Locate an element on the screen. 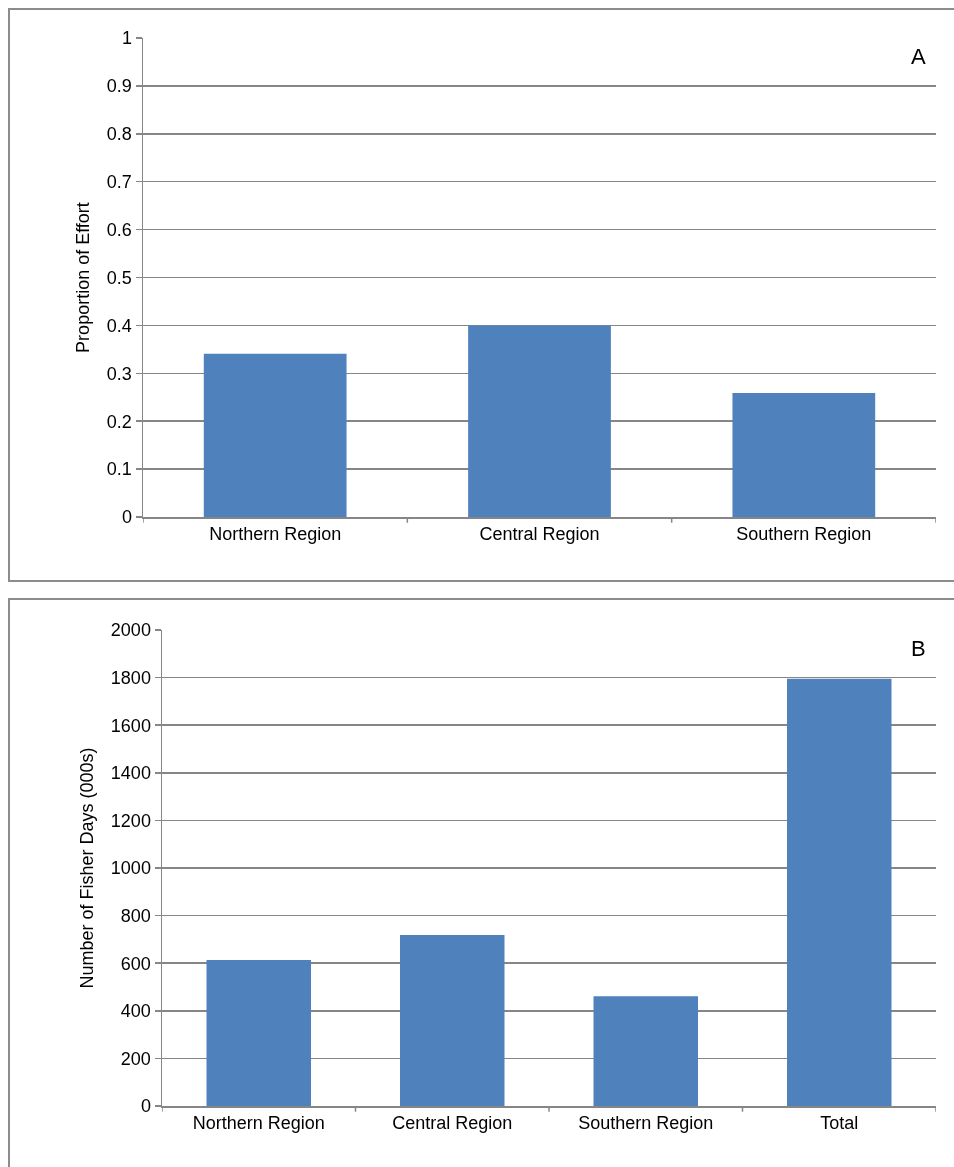 This screenshot has width=954, height=1167. y-tick-label: 0.5 is located at coordinates (119, 277).